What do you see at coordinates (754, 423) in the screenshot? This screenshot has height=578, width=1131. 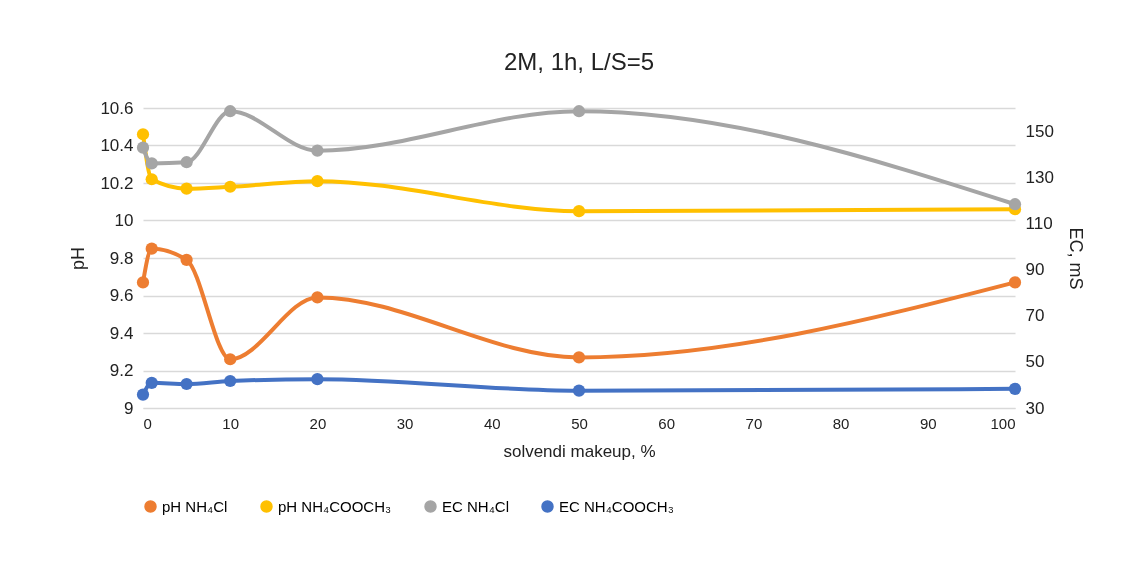 I see `x-tick-label: 70` at bounding box center [754, 423].